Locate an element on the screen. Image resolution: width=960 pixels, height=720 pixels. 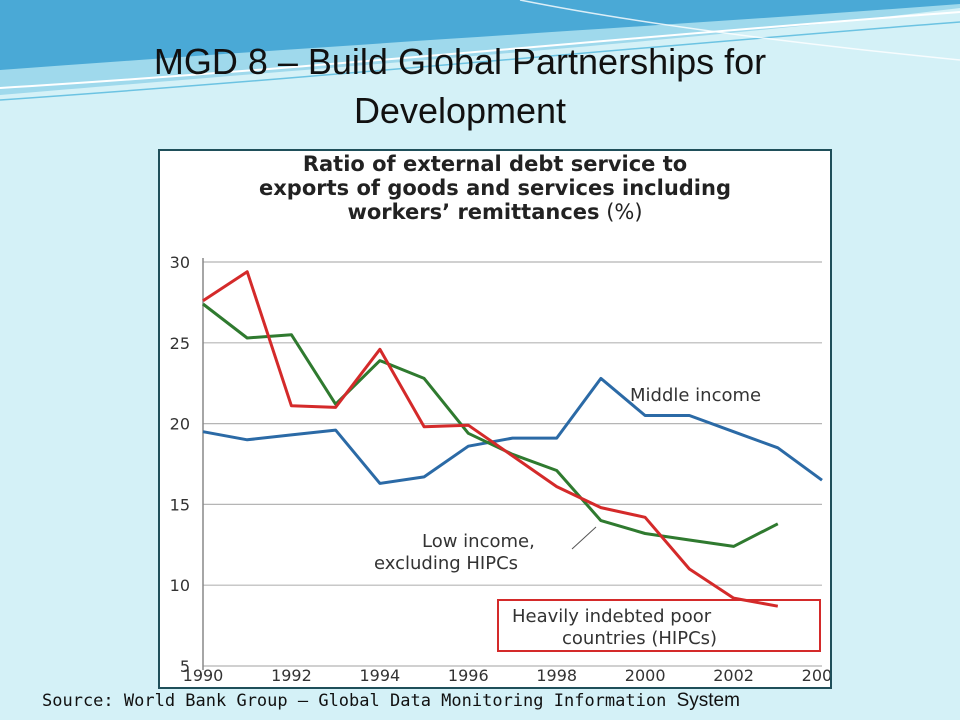
slide-title-line-2: Development is located at coordinates (460, 110).